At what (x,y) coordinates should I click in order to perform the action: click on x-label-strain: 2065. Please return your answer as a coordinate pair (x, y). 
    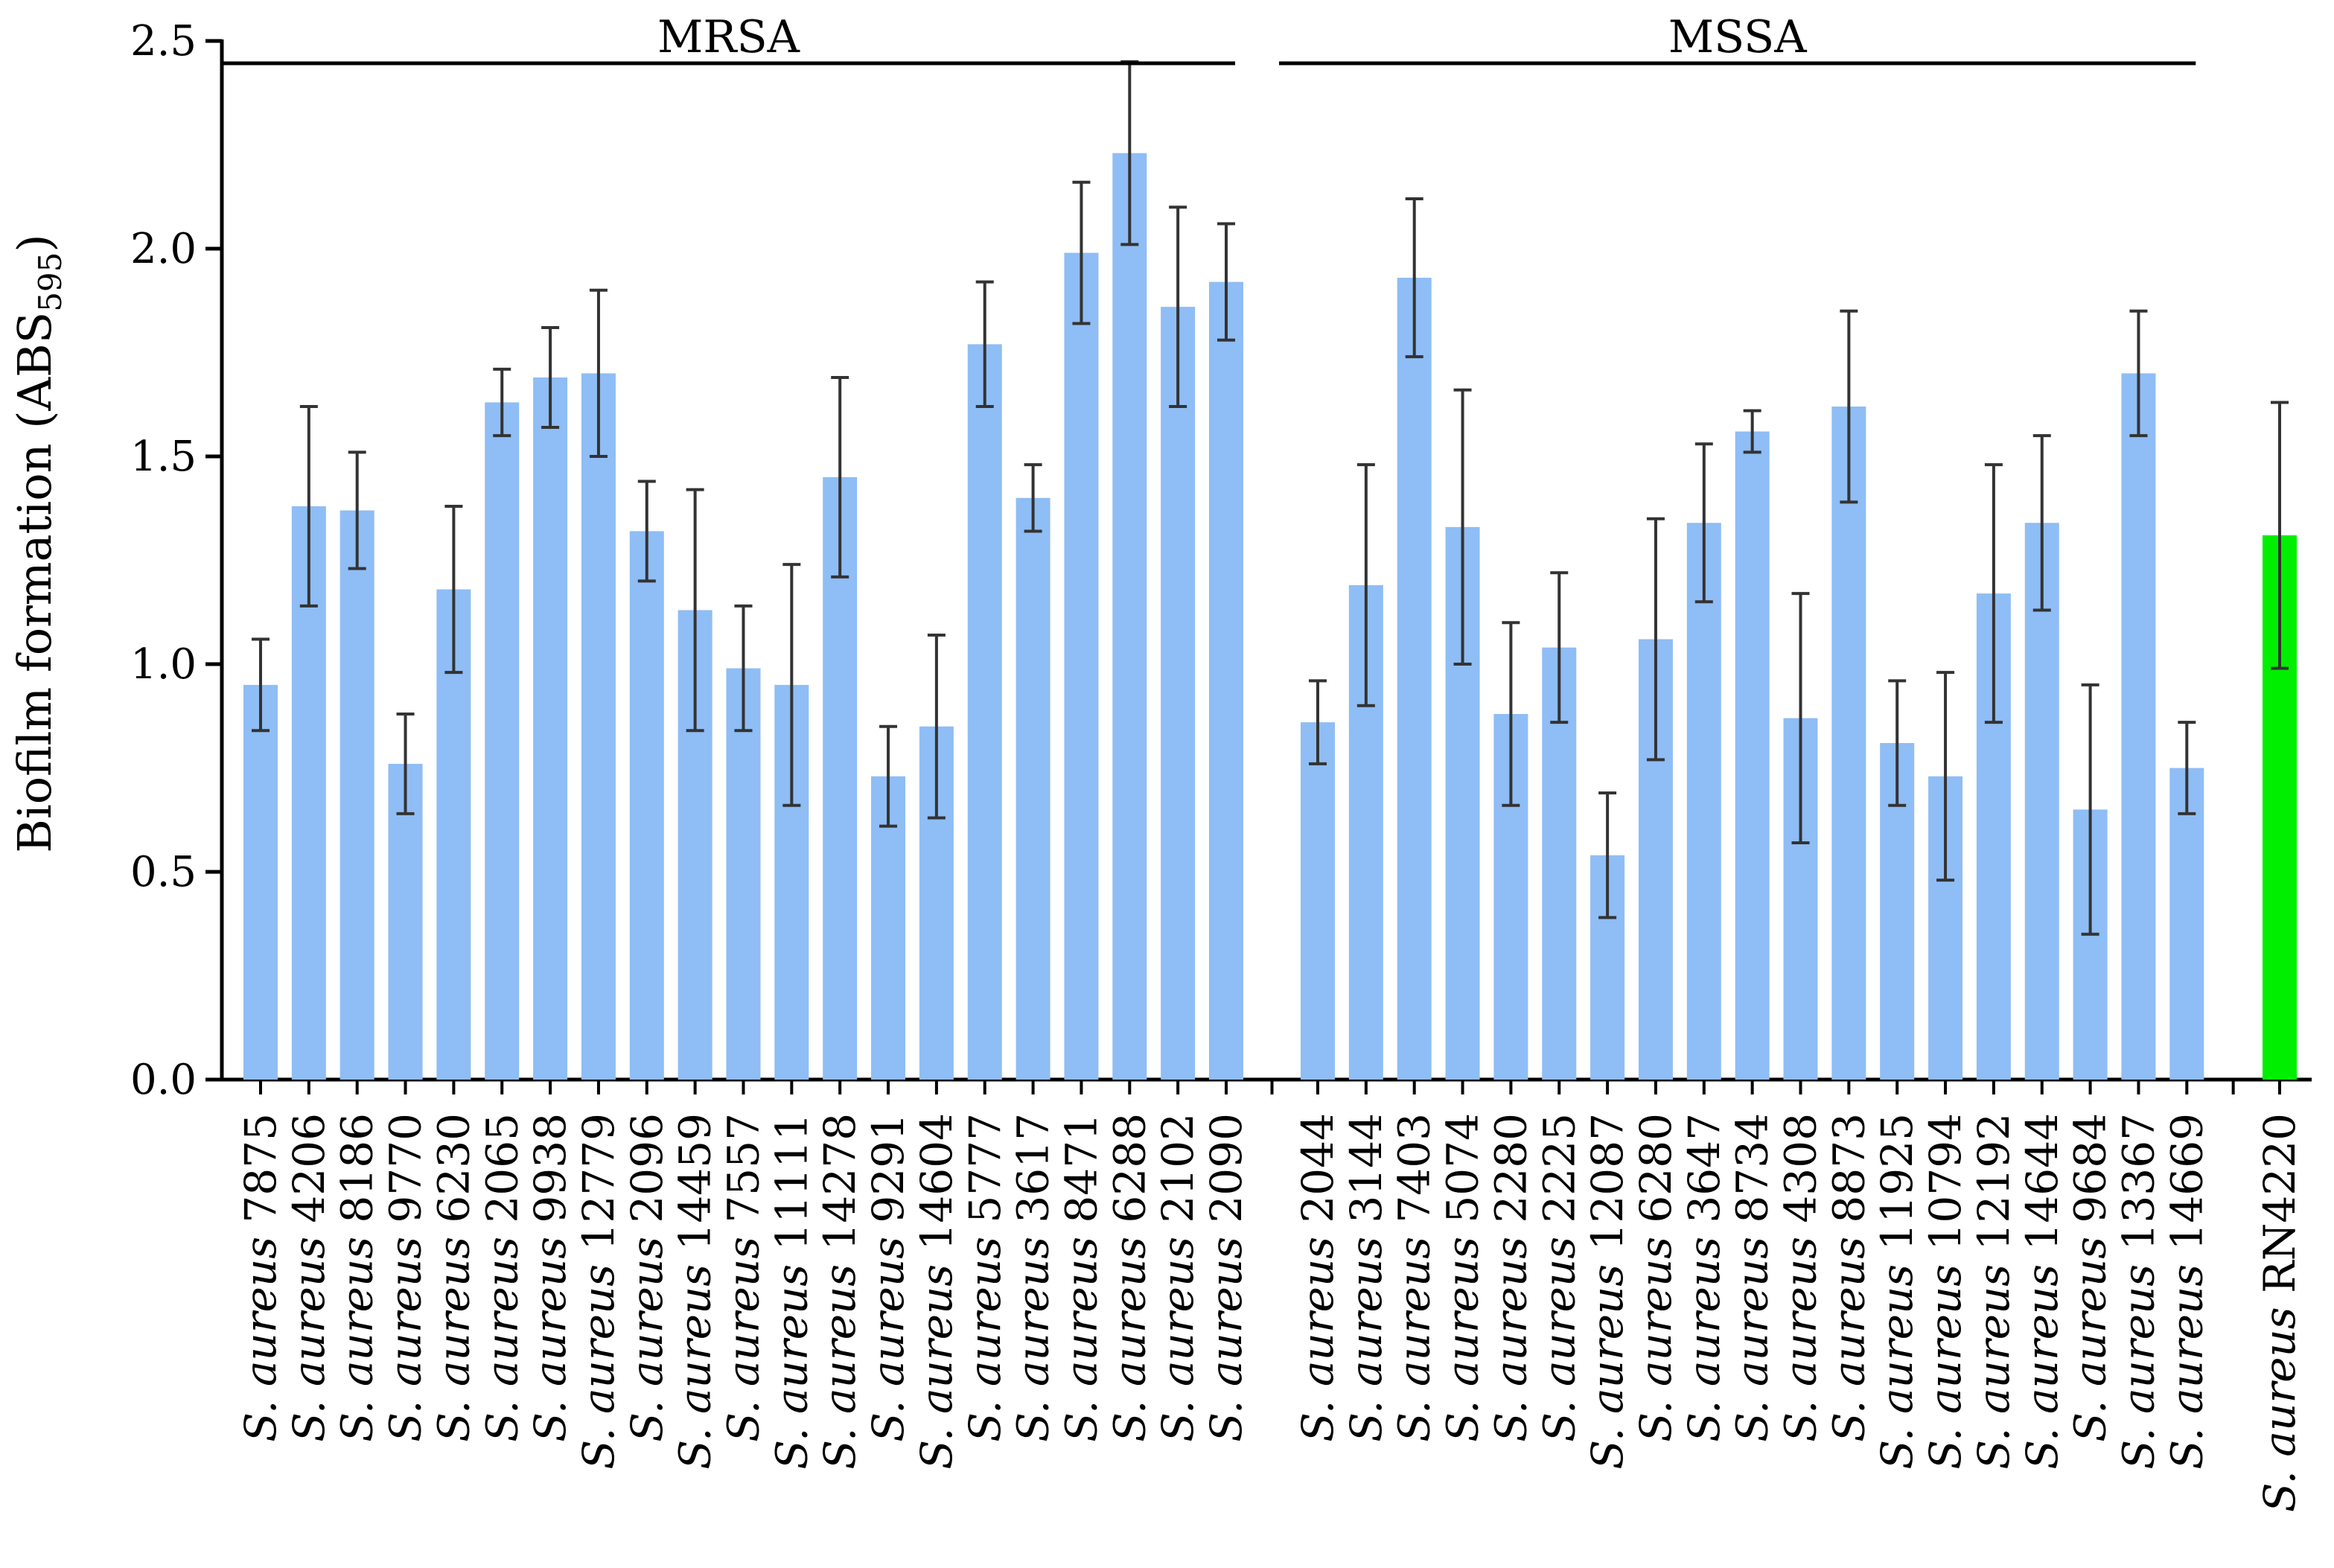
    Looking at the image, I should click on (501, 1168).